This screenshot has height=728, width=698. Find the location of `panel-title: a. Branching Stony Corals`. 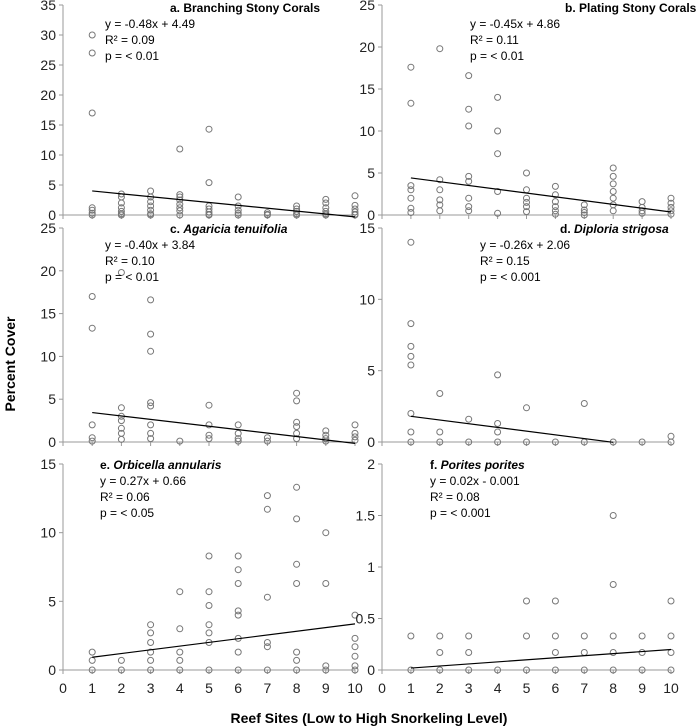

panel-title: a. Branching Stony Corals is located at coordinates (245, 8).